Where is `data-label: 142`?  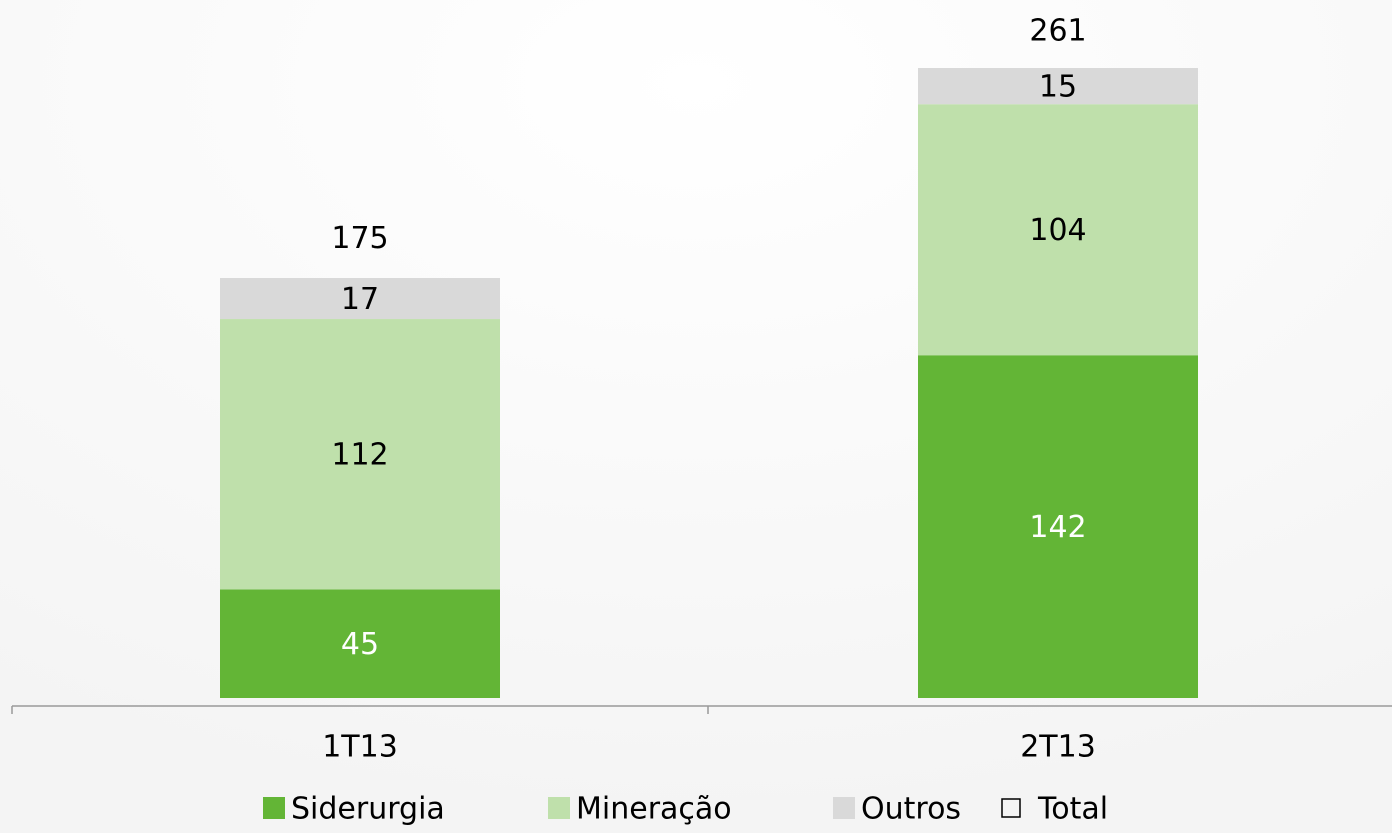 data-label: 142 is located at coordinates (1057, 527).